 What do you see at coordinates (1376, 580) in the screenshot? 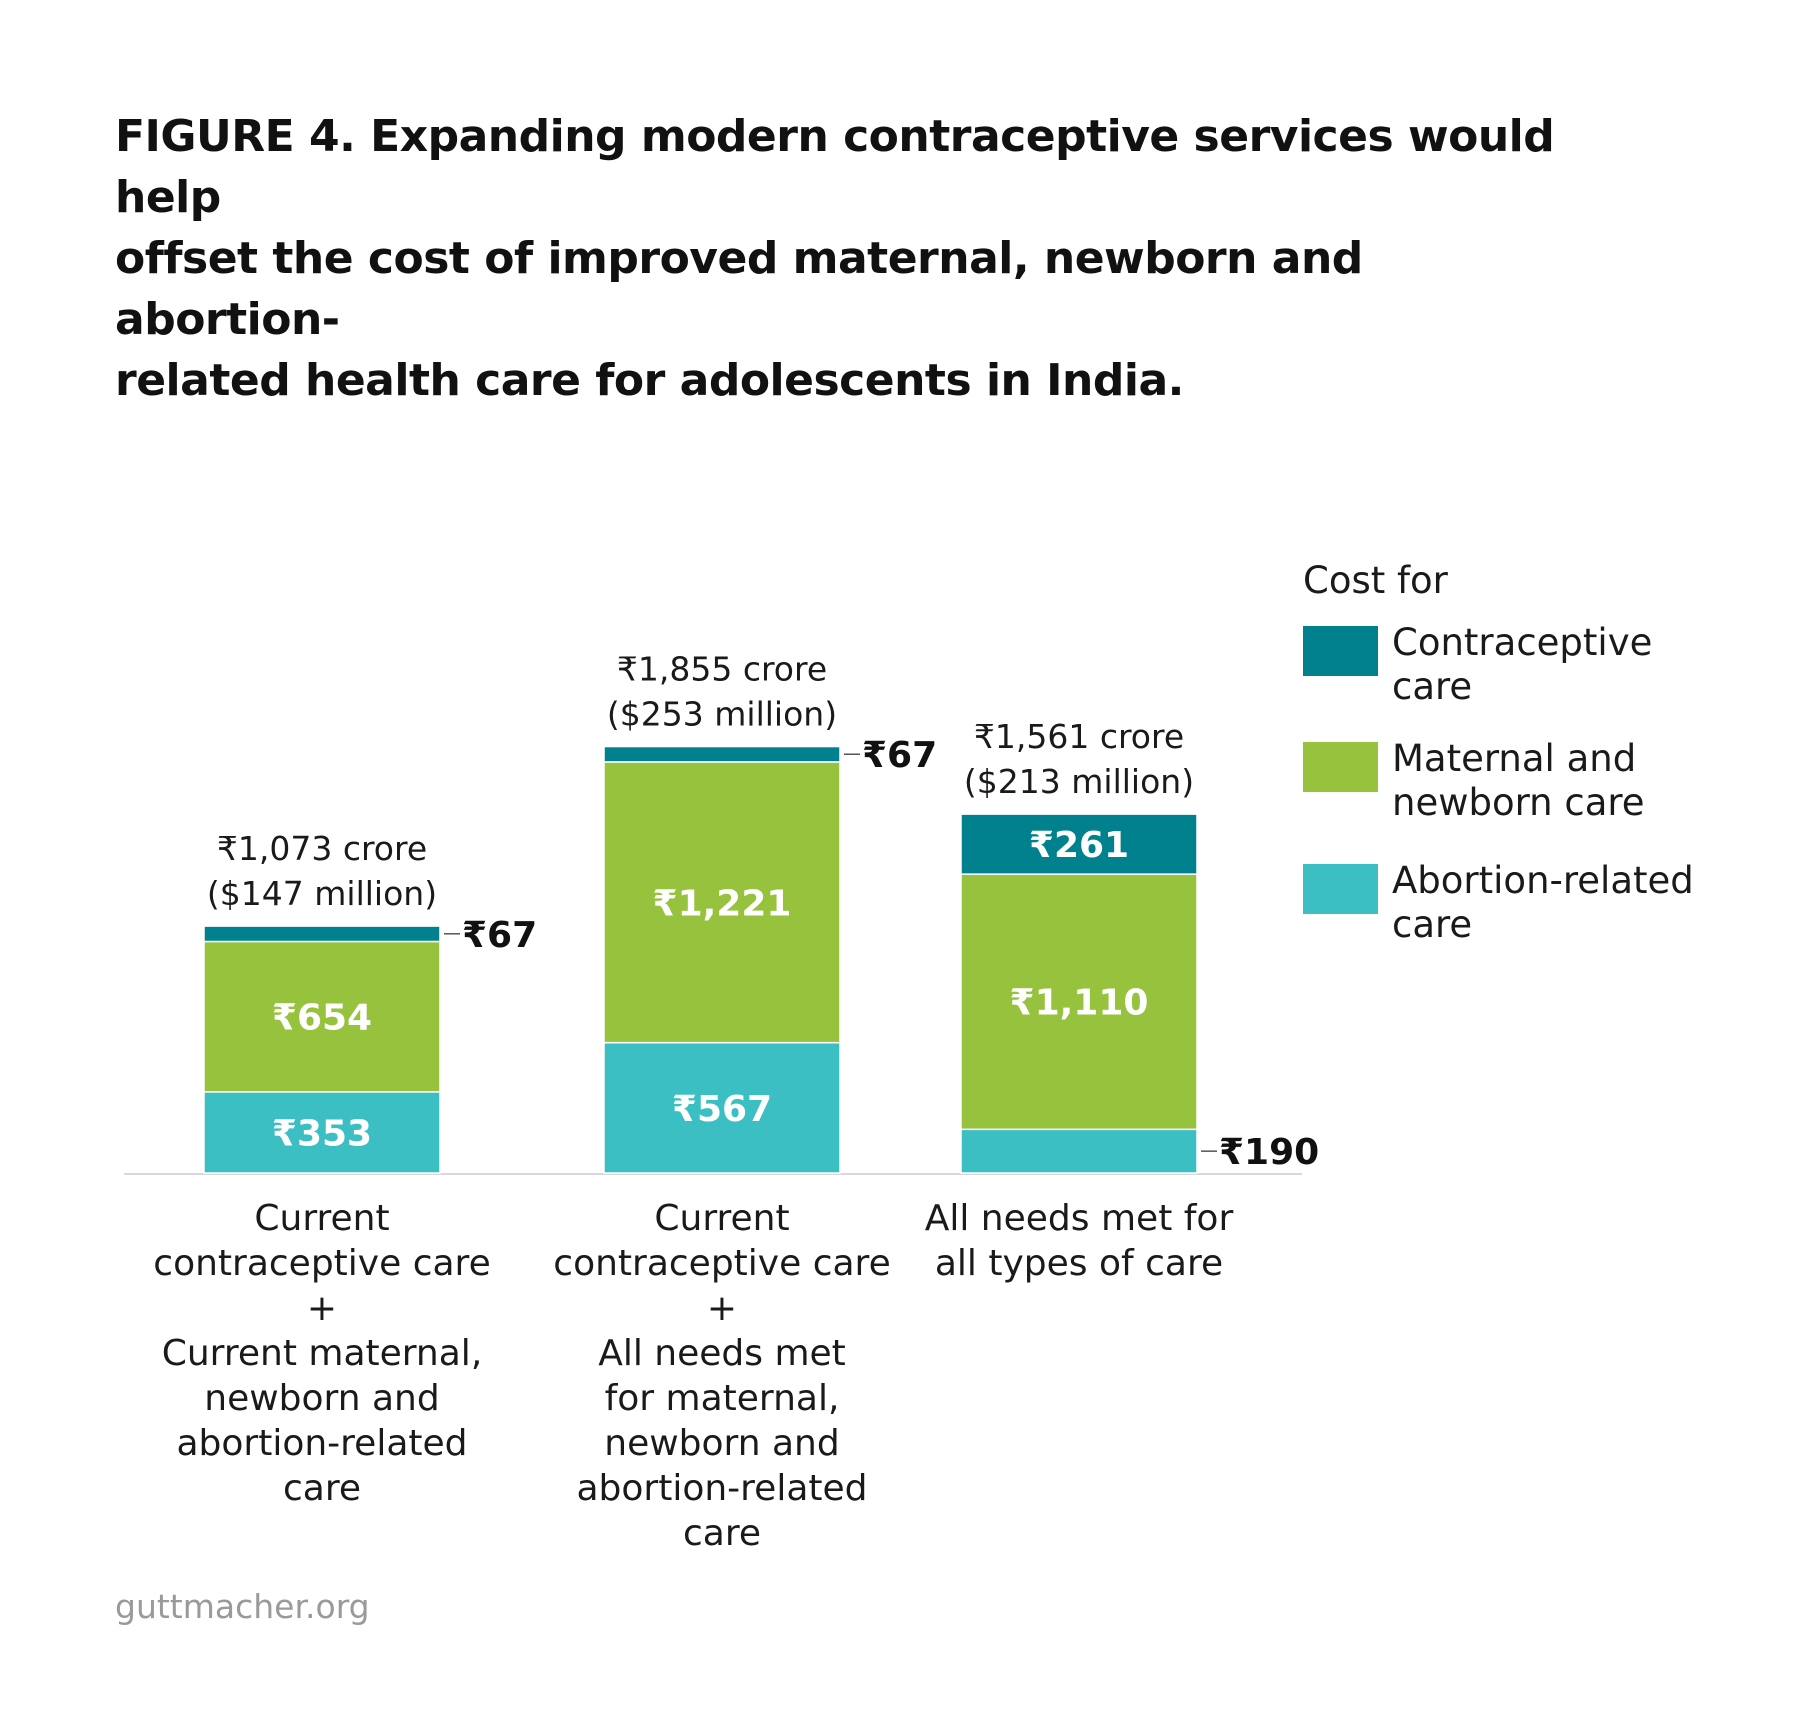
I see `legend-title: Cost for` at bounding box center [1376, 580].